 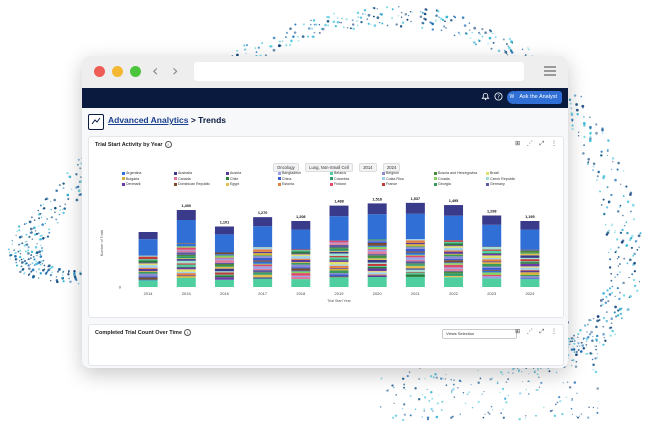 I want to click on legend-item: Croatia, so click(x=442, y=179).